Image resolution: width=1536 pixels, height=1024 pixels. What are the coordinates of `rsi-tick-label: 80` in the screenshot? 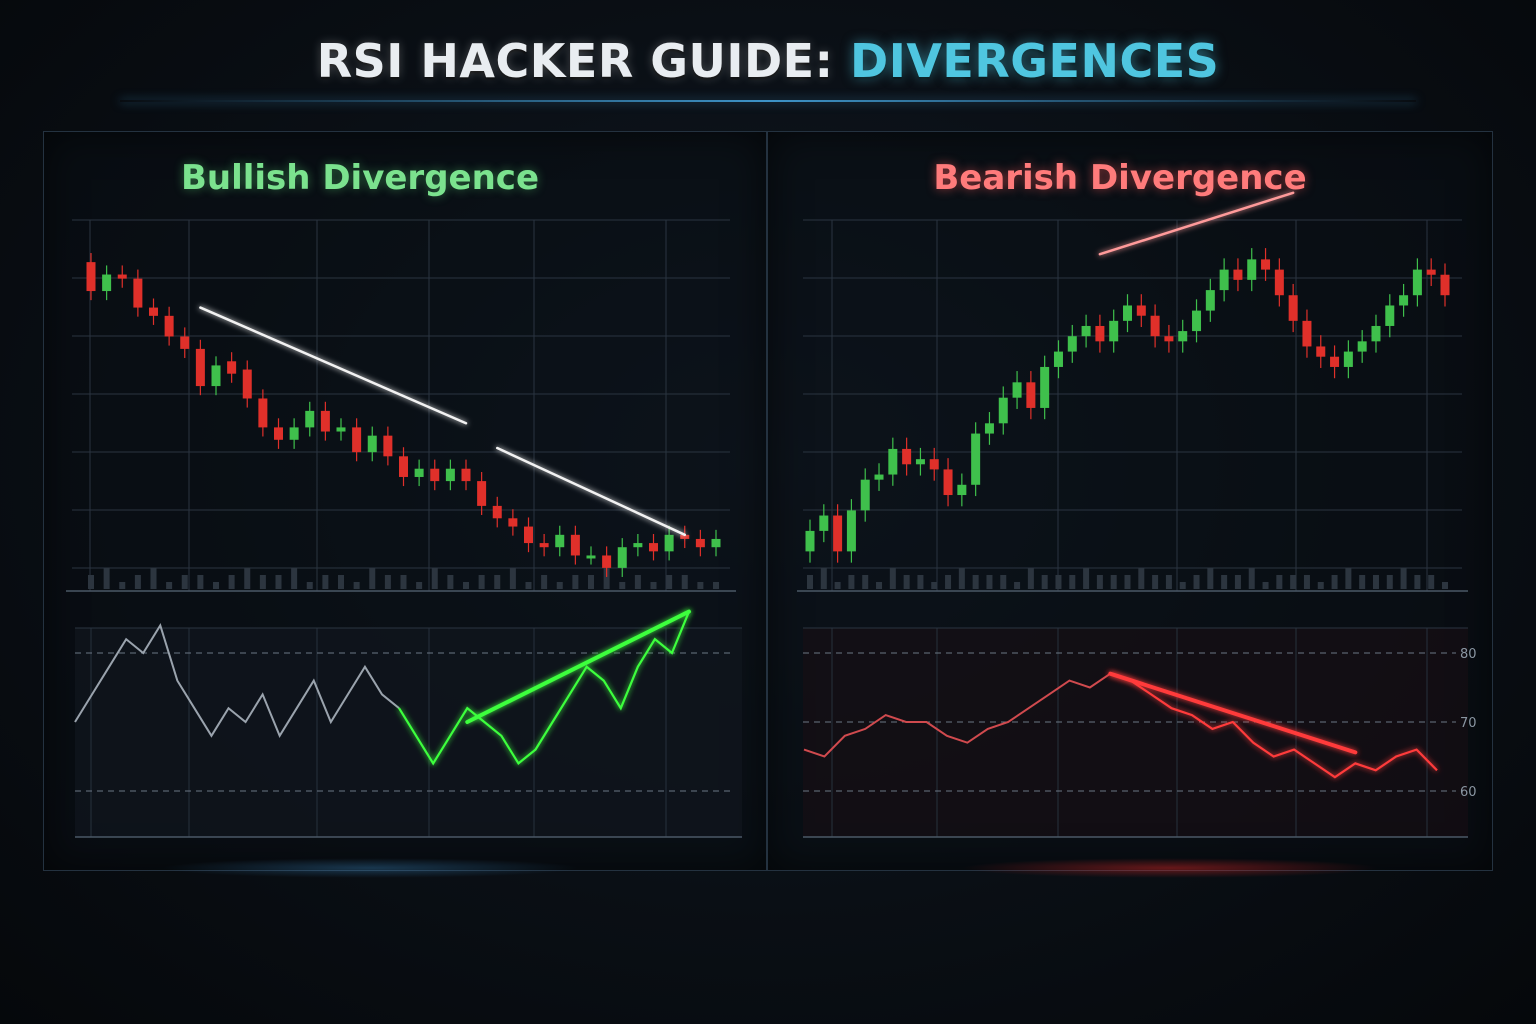 It's located at (1468, 654).